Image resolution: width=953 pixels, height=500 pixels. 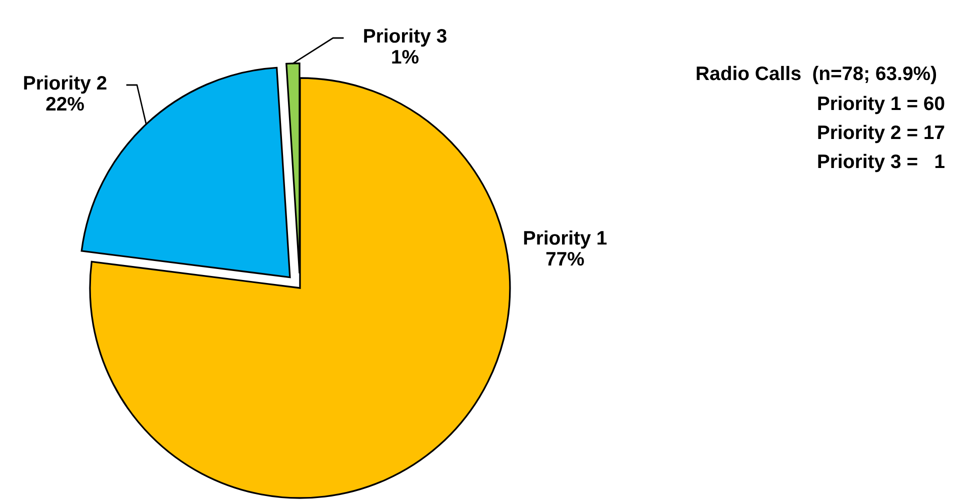 I want to click on slice-label: Priority 1, so click(x=565, y=239).